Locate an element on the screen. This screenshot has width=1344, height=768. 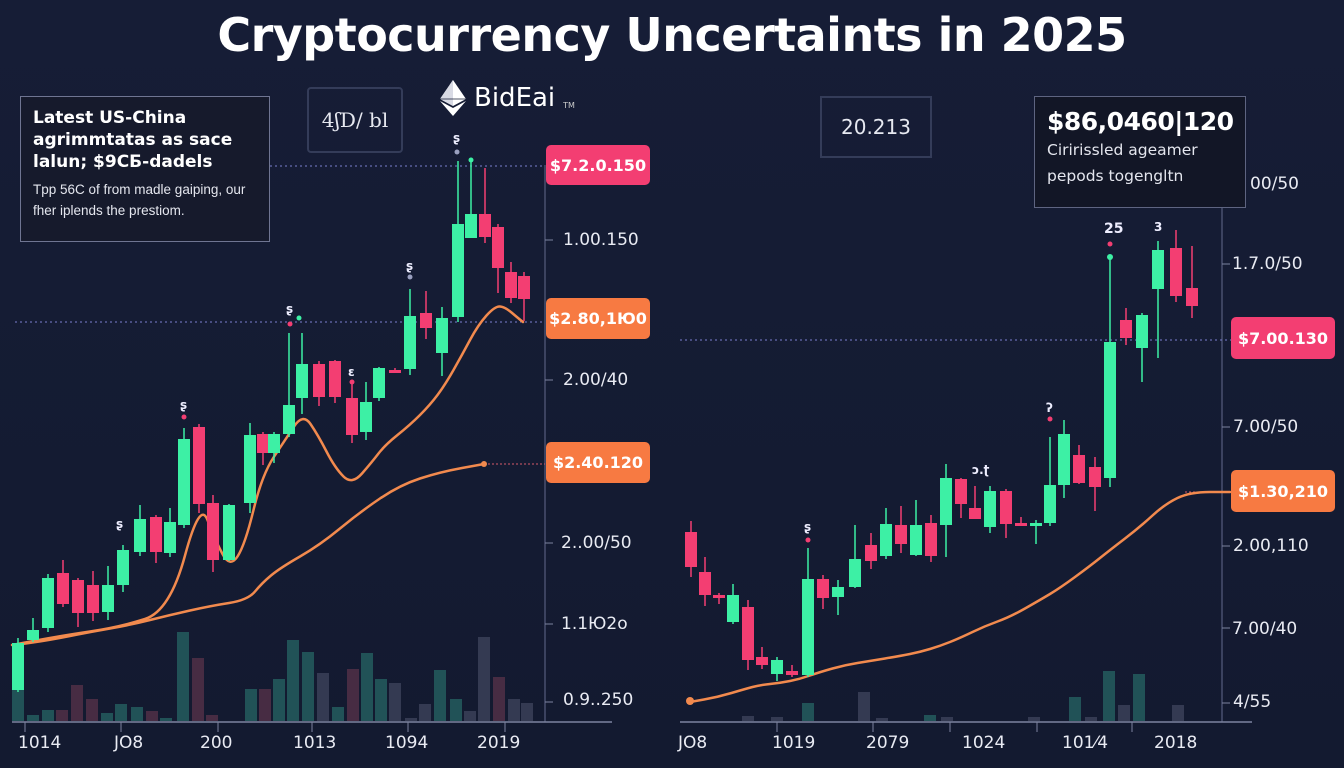
chart-marker: 3 is located at coordinates (1158, 227).